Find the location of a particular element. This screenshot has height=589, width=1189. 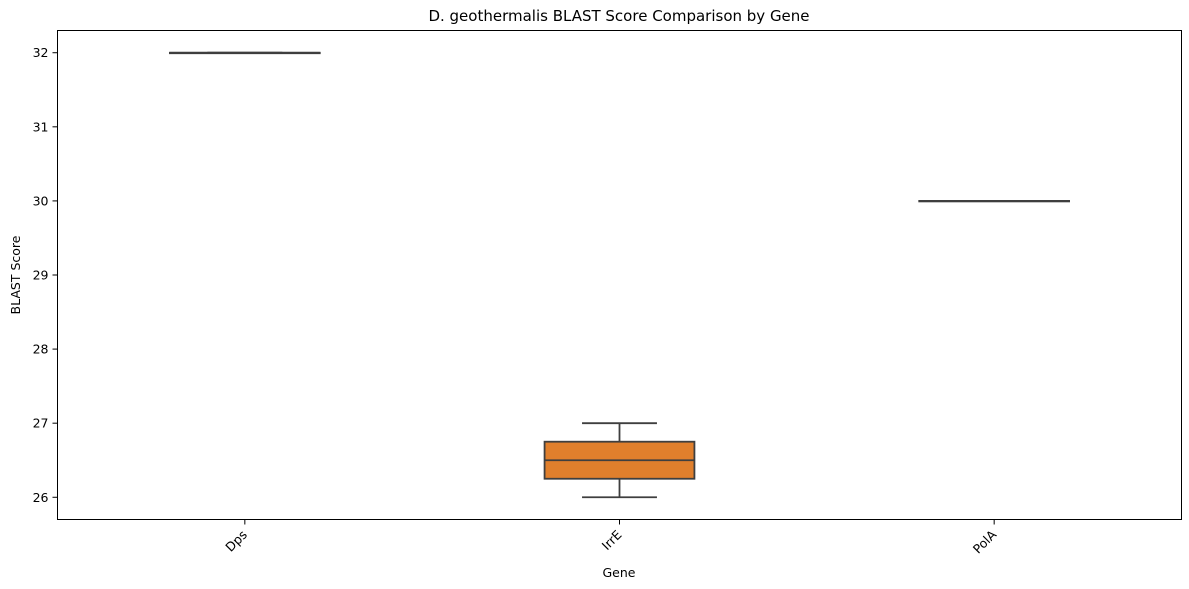

y-axis: 26 27 28 29 30 31 32 is located at coordinates (45, 275).